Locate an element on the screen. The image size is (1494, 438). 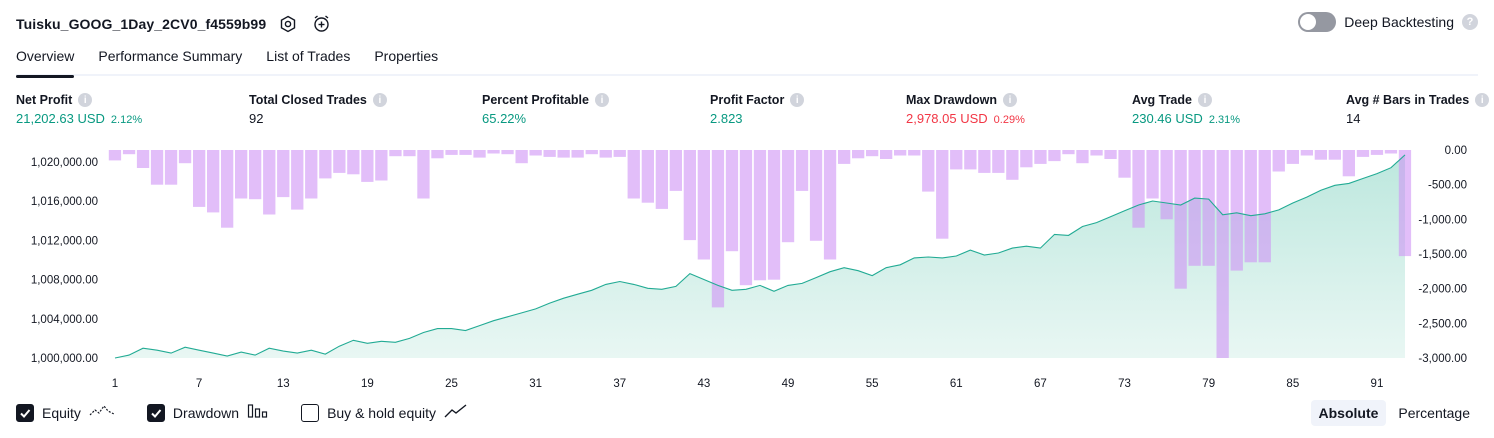
left-axis-tick-label: 1,016,000.00 is located at coordinates (64, 202).